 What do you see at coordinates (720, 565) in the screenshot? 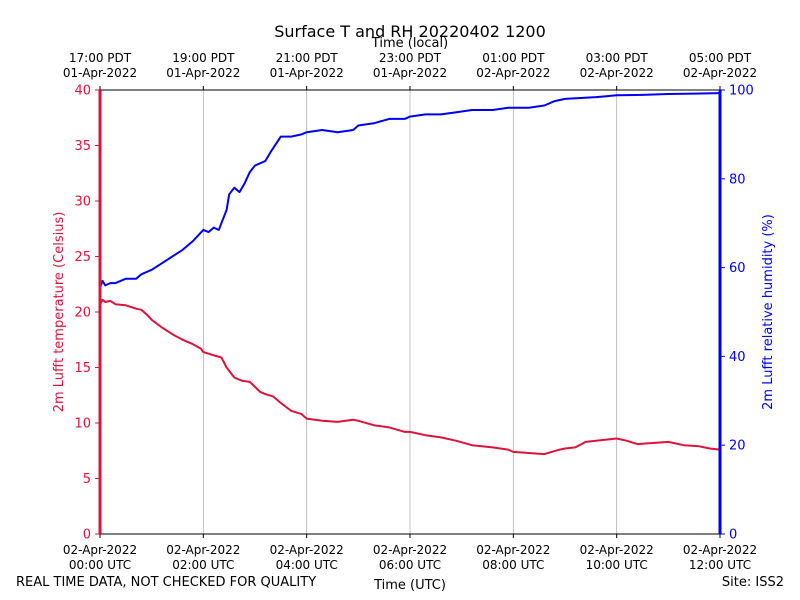
I see `bottom-tick-time: 12:00 UTC` at bounding box center [720, 565].